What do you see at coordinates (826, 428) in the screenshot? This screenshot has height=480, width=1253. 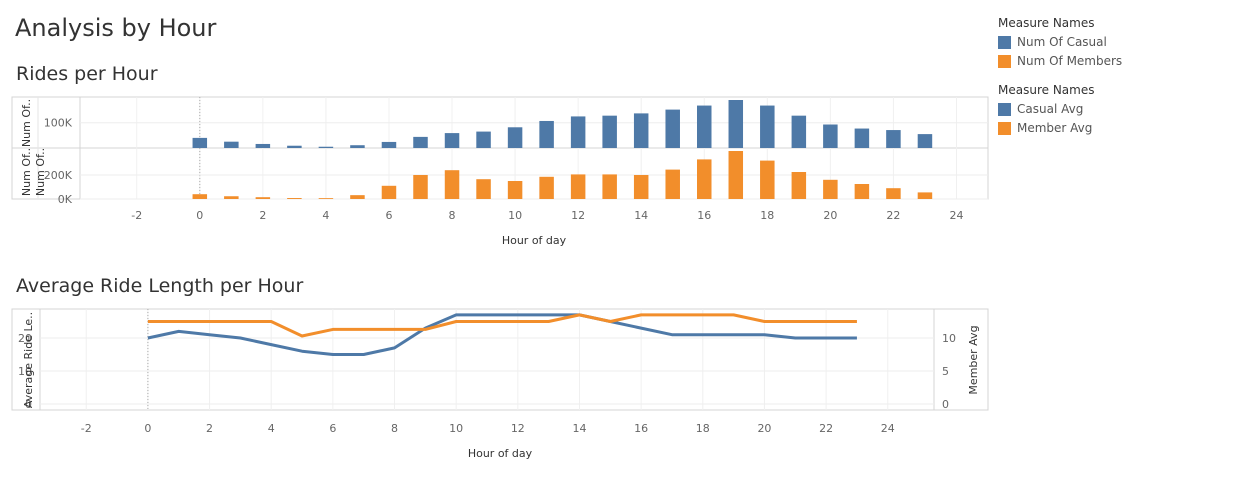 I see `x-tick-label: 22` at bounding box center [826, 428].